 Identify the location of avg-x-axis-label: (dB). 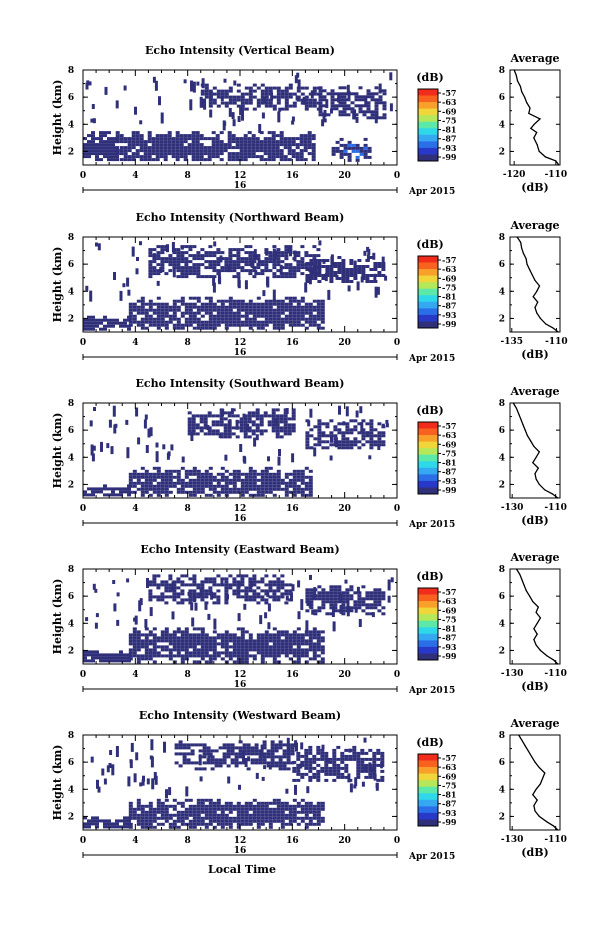
(534, 686).